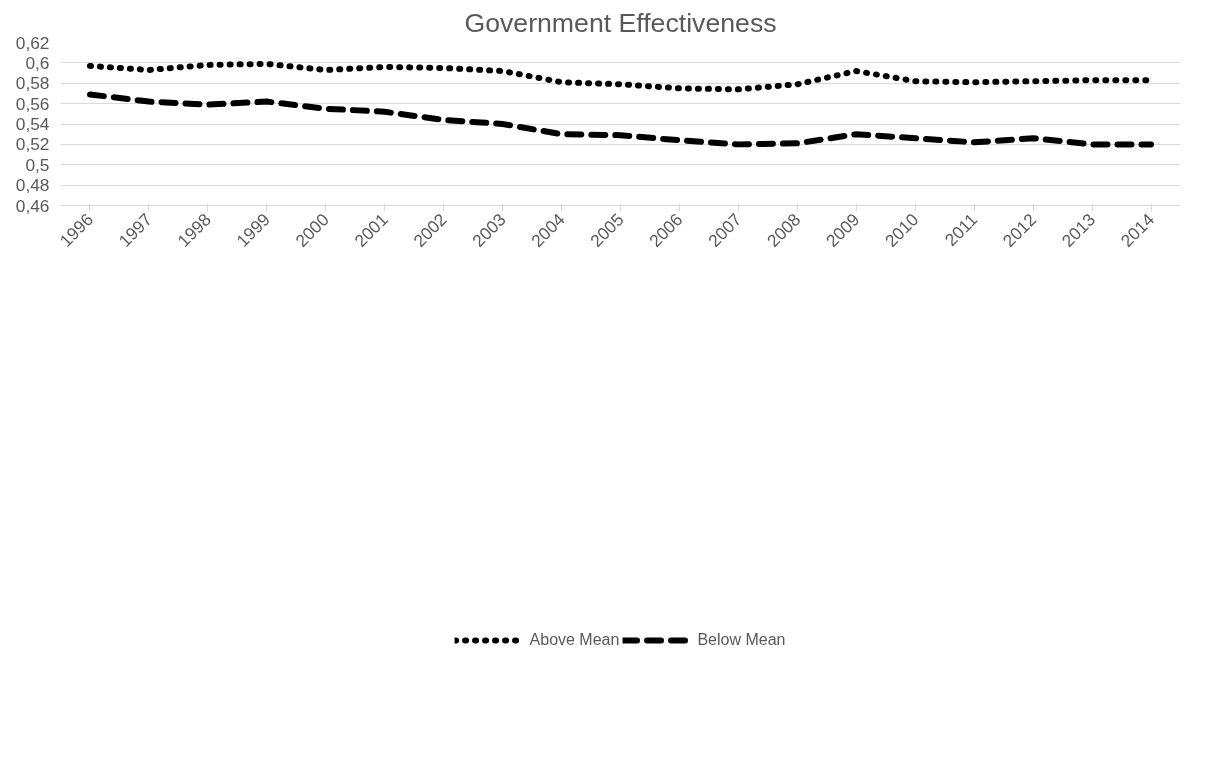  I want to click on y-tick-label: 0,48, so click(32, 185).